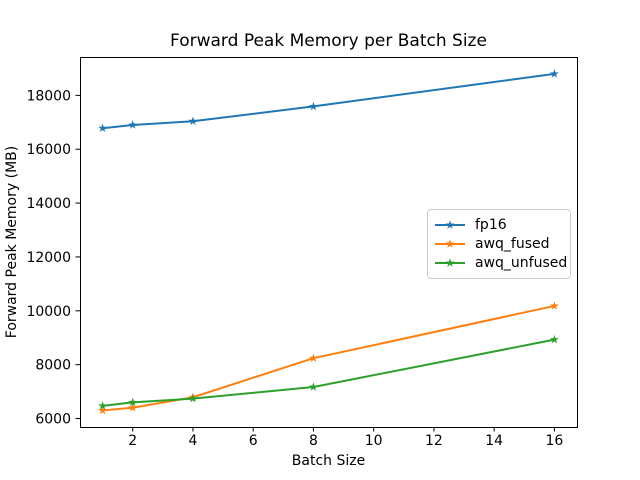 This screenshot has height=480, width=640. What do you see at coordinates (53, 366) in the screenshot?
I see `y-tick-label: 8000` at bounding box center [53, 366].